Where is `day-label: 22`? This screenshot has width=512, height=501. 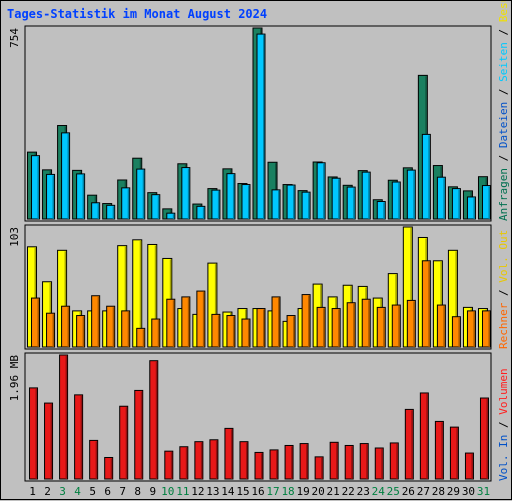
day-label: 22 is located at coordinates (348, 491).